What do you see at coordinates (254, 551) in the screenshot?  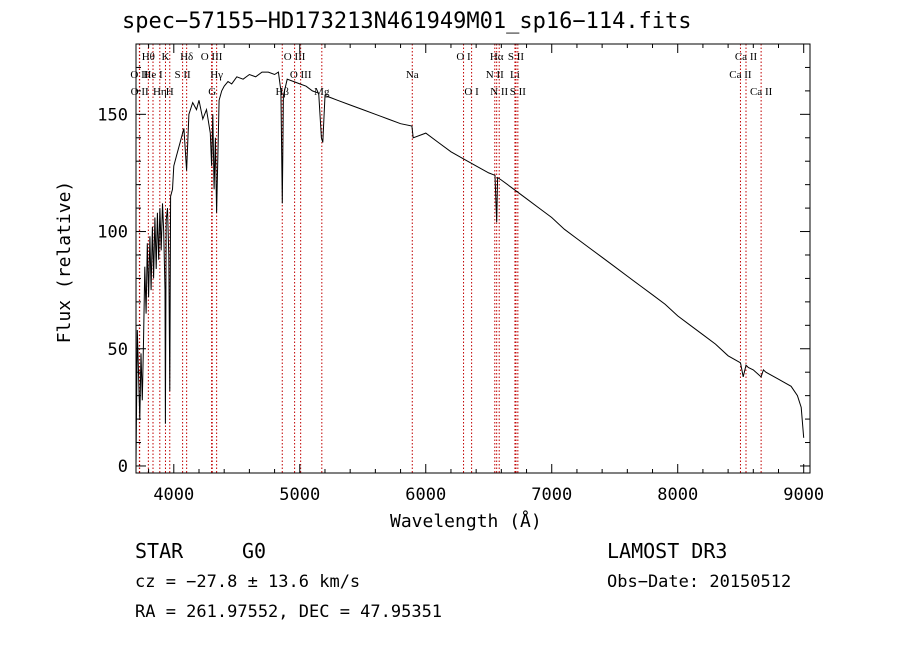 I see `object-subclass: G0` at bounding box center [254, 551].